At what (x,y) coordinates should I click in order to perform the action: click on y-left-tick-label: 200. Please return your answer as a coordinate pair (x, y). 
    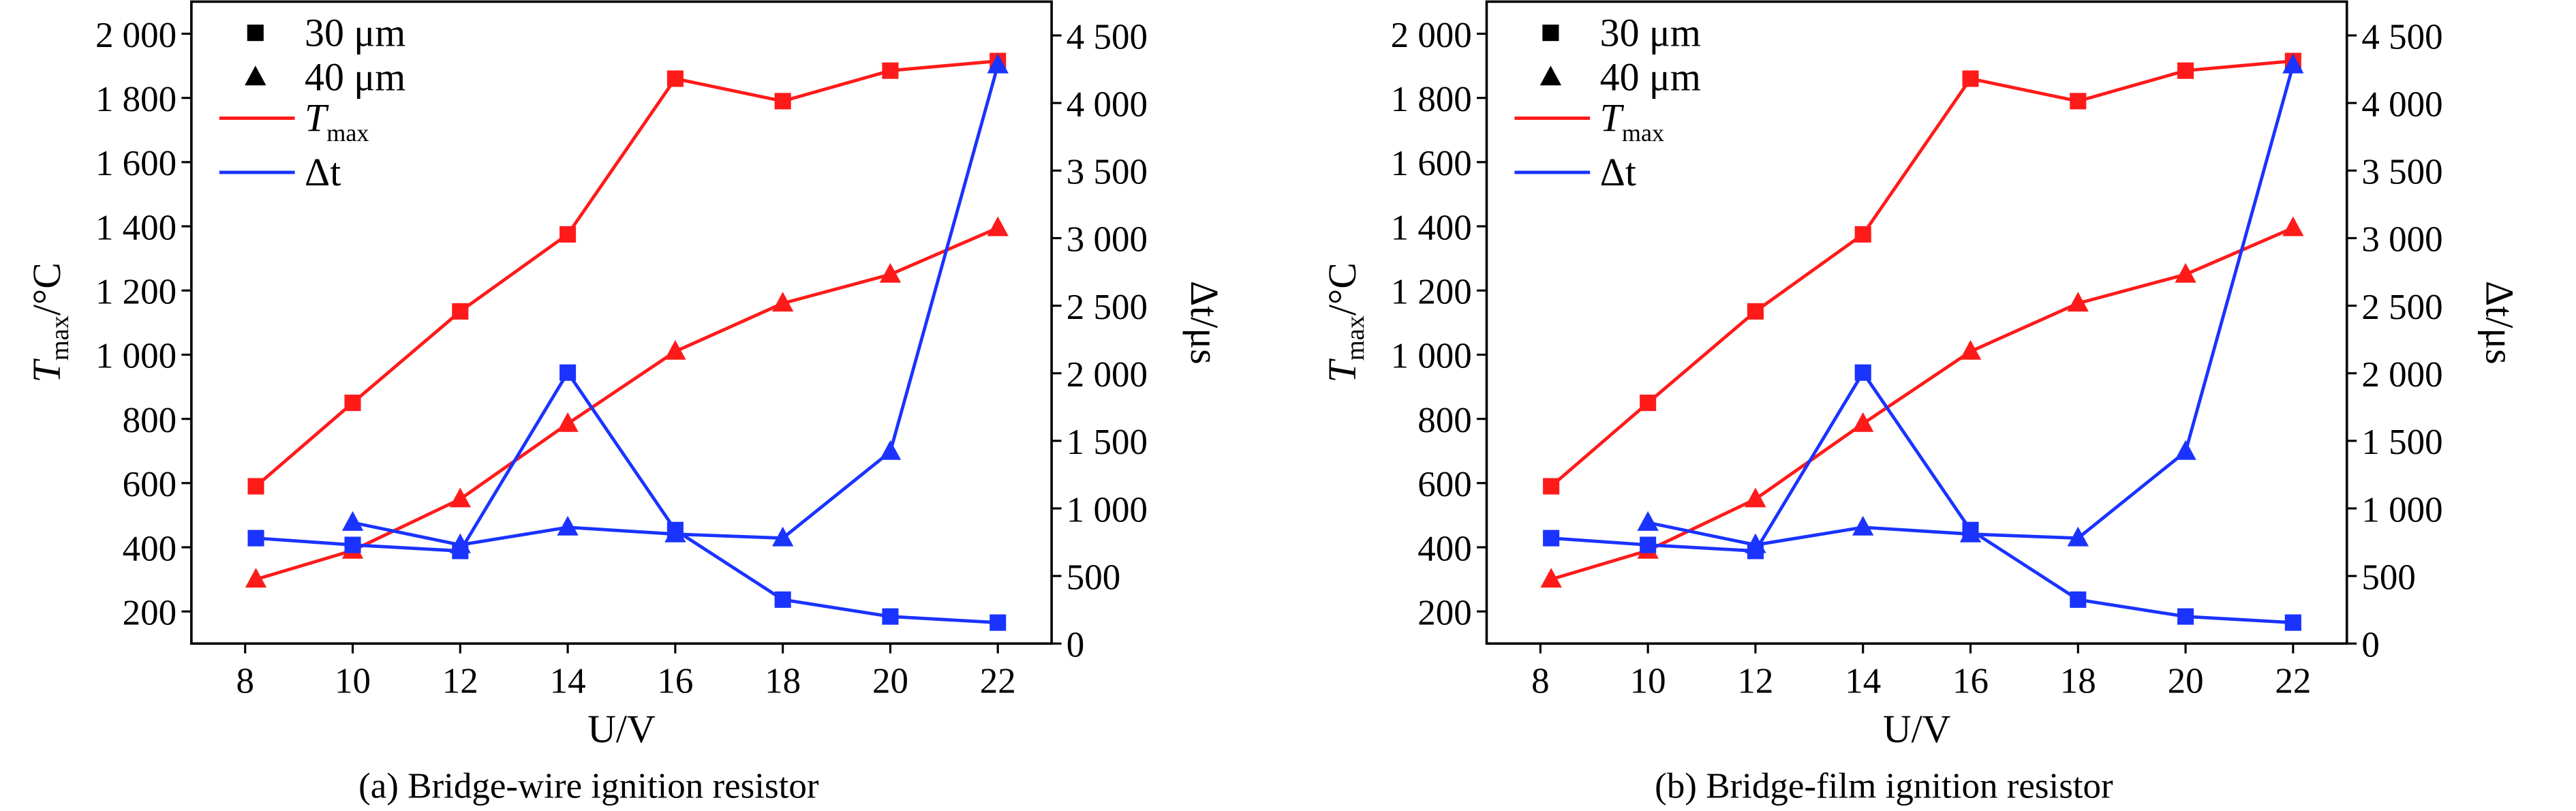
    Looking at the image, I should click on (1444, 612).